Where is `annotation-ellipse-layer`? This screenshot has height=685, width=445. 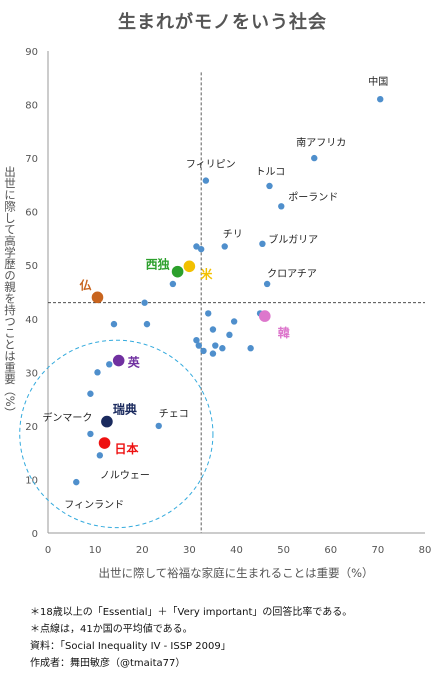
annotation-ellipse-layer is located at coordinates (116, 434).